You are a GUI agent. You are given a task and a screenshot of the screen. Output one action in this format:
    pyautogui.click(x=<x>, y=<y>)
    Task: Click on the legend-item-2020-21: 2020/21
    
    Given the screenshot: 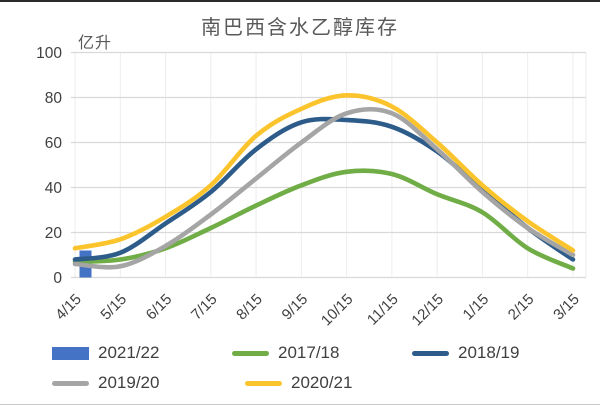 What is the action you would take?
    pyautogui.click(x=341, y=383)
    